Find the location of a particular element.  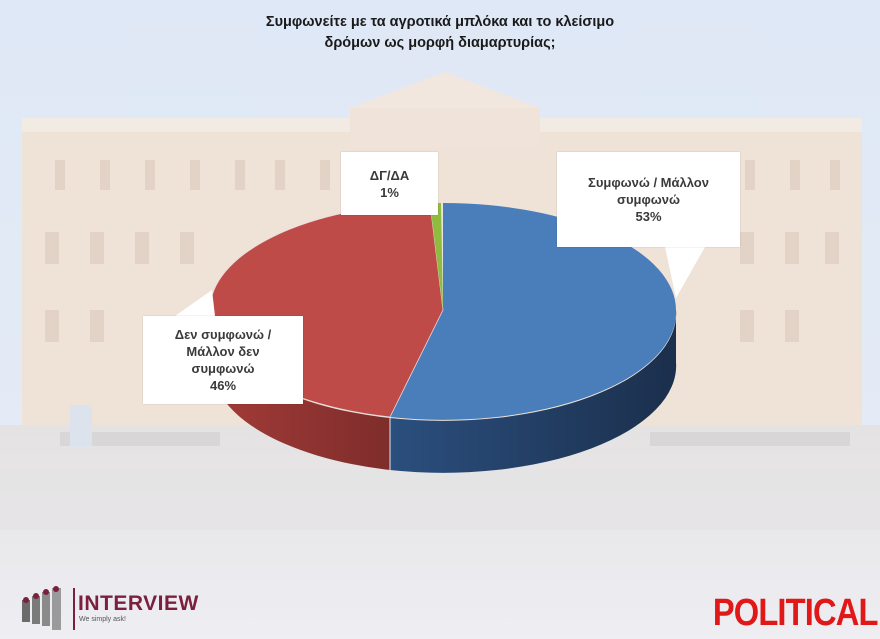

label-disagree-value: 46% is located at coordinates (223, 385).